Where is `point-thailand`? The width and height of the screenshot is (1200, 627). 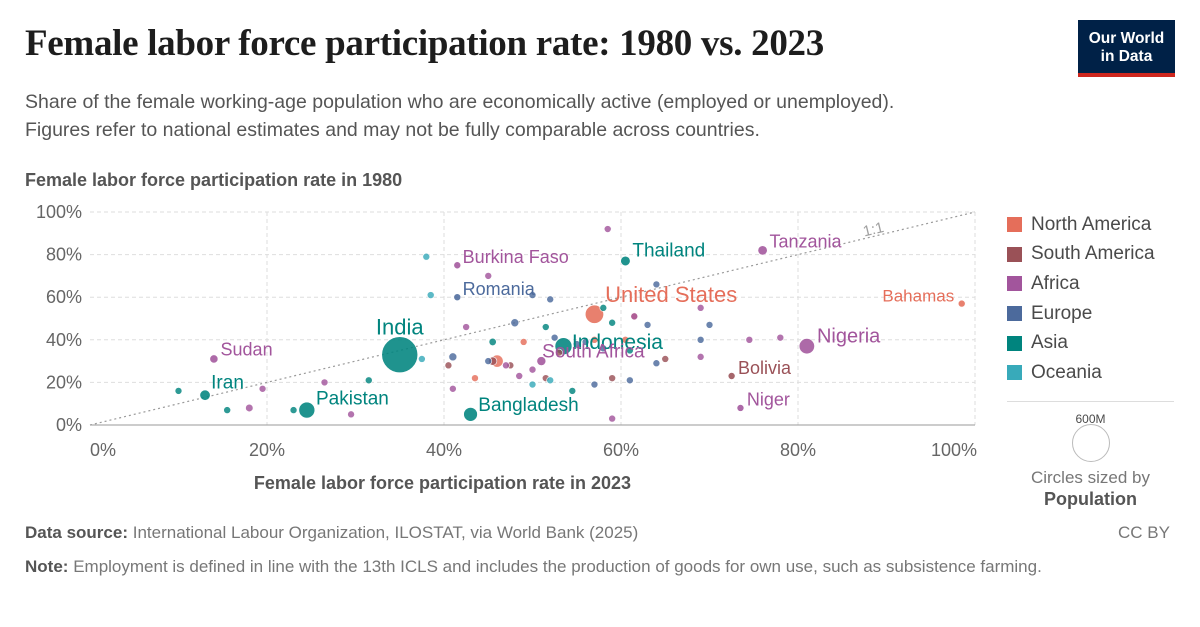
point-thailand is located at coordinates (625, 261).